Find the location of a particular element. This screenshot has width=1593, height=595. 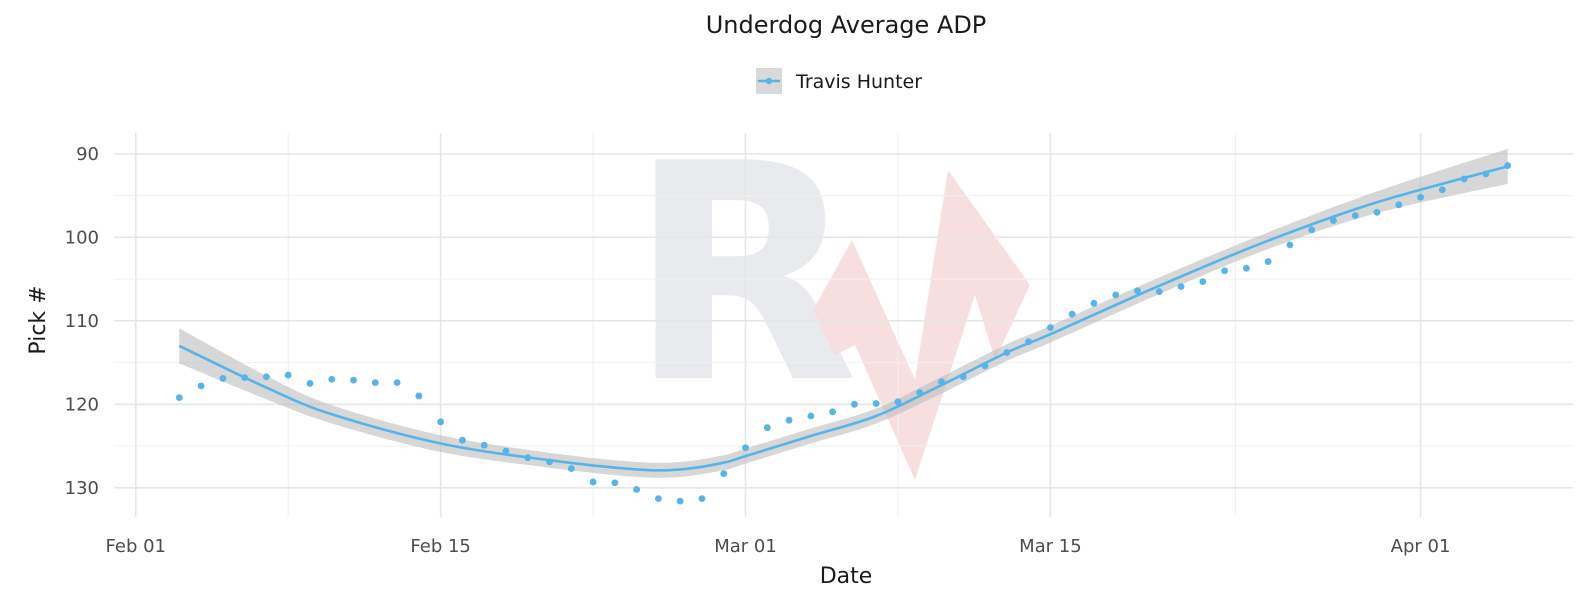

x-tick-label: Mar 01 is located at coordinates (745, 546).